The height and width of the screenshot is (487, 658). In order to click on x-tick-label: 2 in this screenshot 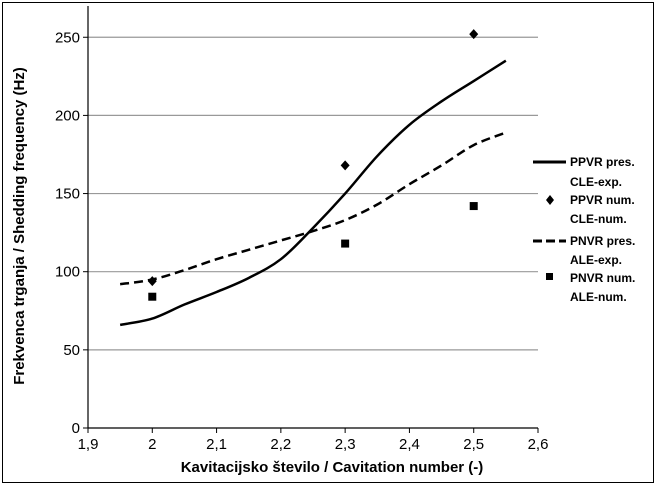, I will do `click(152, 444)`.